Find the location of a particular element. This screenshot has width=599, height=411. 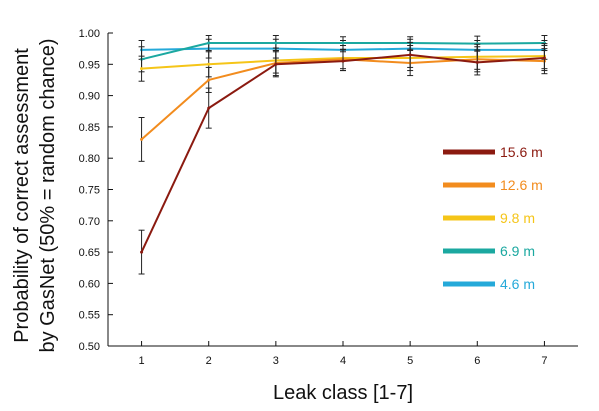

x-tick-label: 2 is located at coordinates (209, 361).